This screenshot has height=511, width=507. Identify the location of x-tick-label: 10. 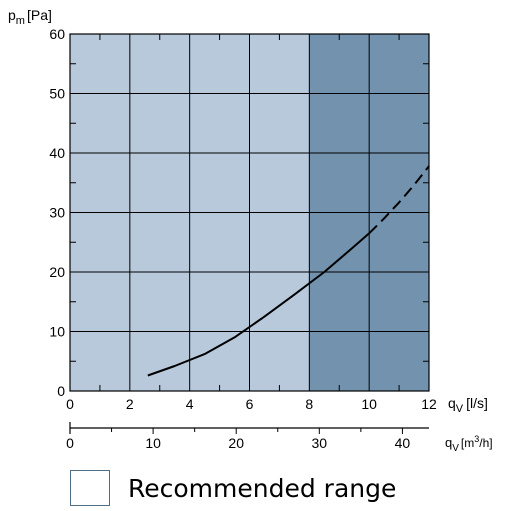
(369, 404).